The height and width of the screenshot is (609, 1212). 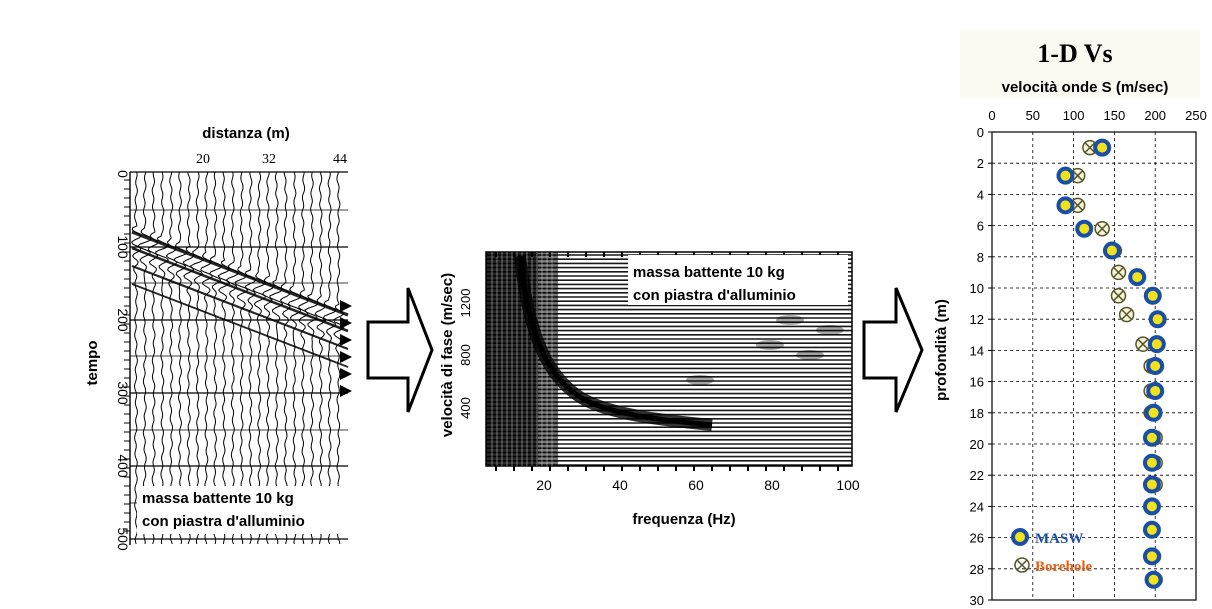 What do you see at coordinates (1115, 115) in the screenshot?
I see `vs-xtick-label: 150` at bounding box center [1115, 115].